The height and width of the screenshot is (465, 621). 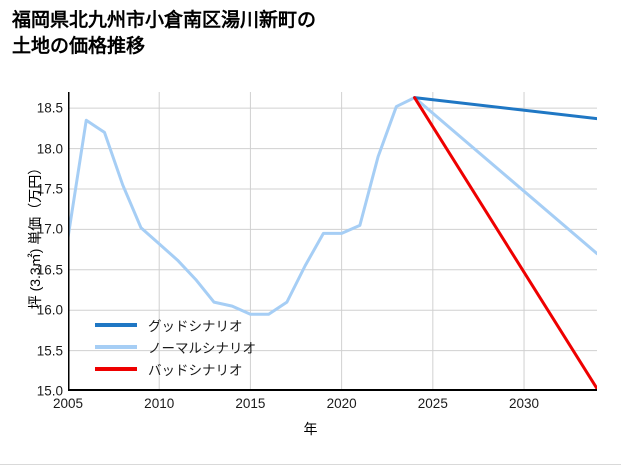 I want to click on y-tick-label: 18.5, so click(x=49, y=108).